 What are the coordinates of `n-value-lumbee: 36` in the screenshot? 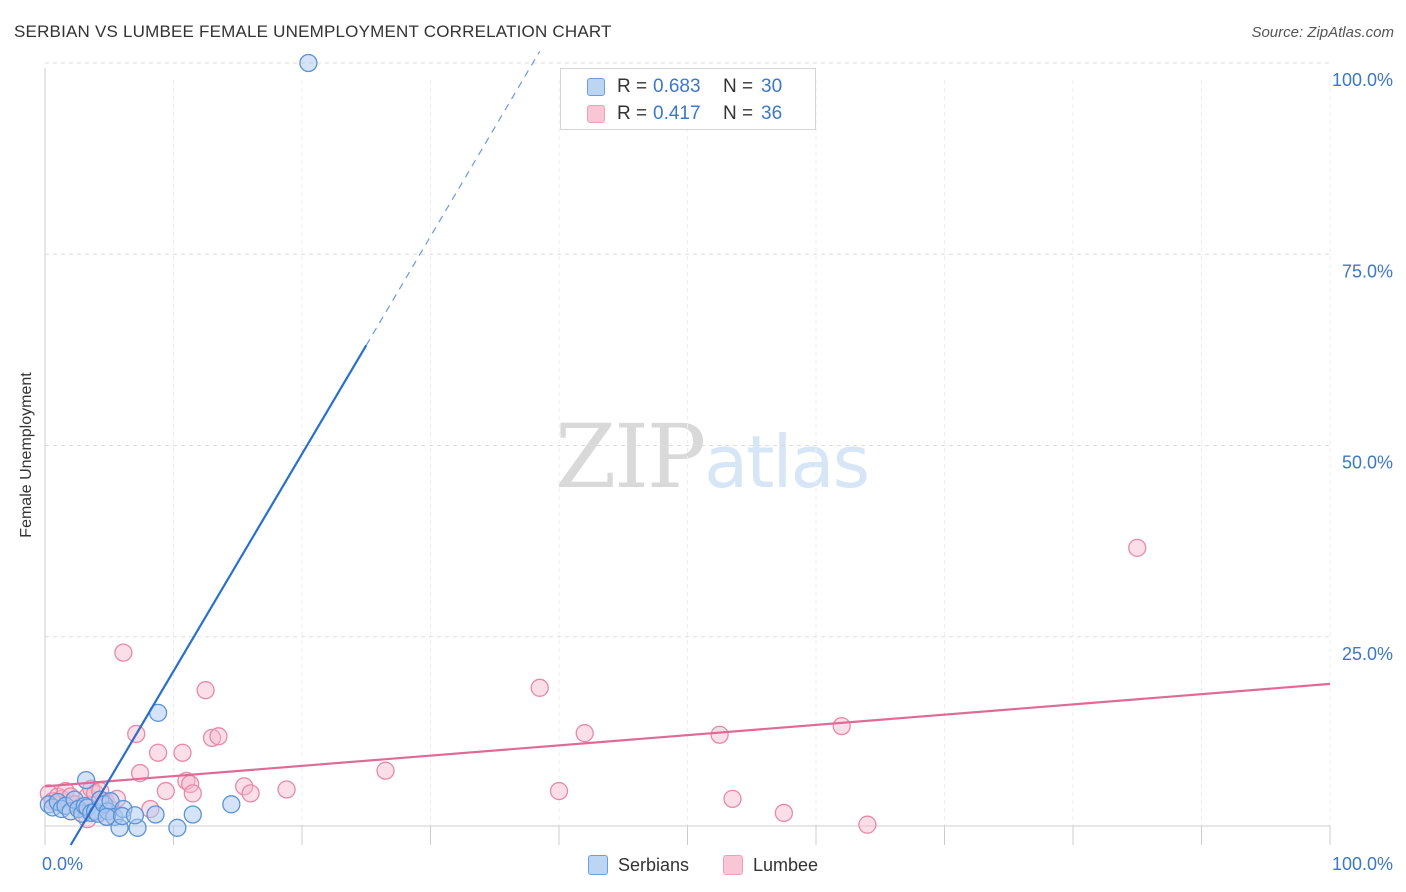 It's located at (772, 113).